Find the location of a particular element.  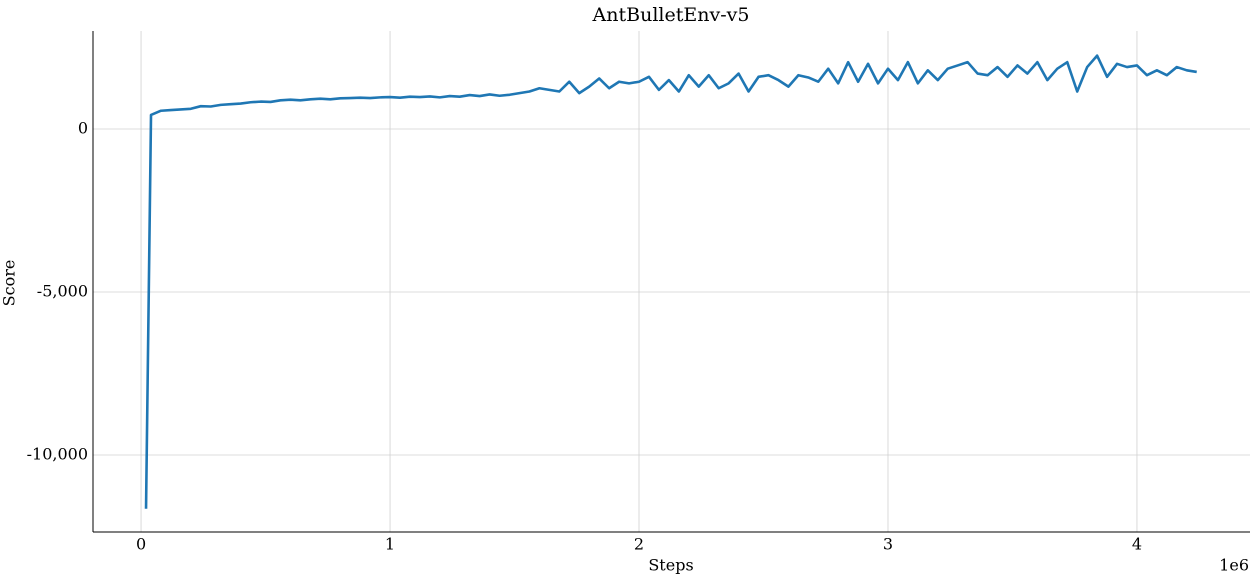

x-tick-label: 1 is located at coordinates (390, 544).